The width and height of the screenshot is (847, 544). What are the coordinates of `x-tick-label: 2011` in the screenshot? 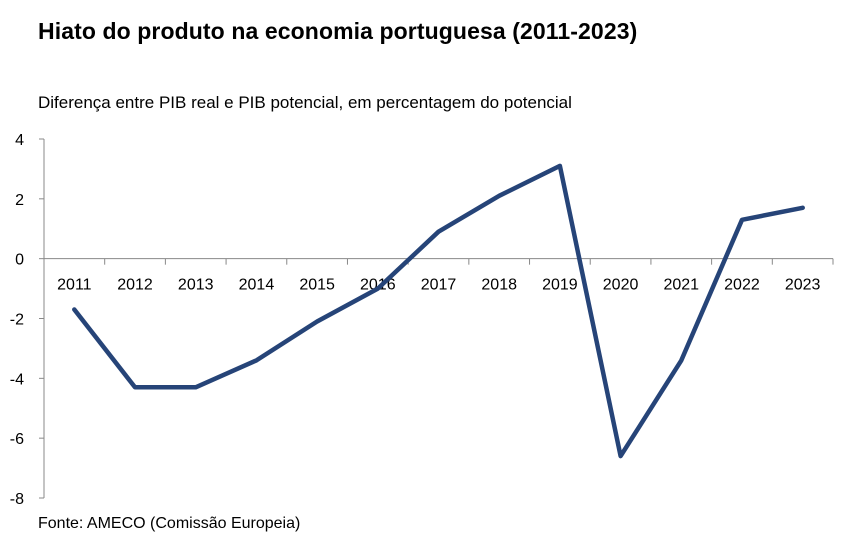 It's located at (74, 285).